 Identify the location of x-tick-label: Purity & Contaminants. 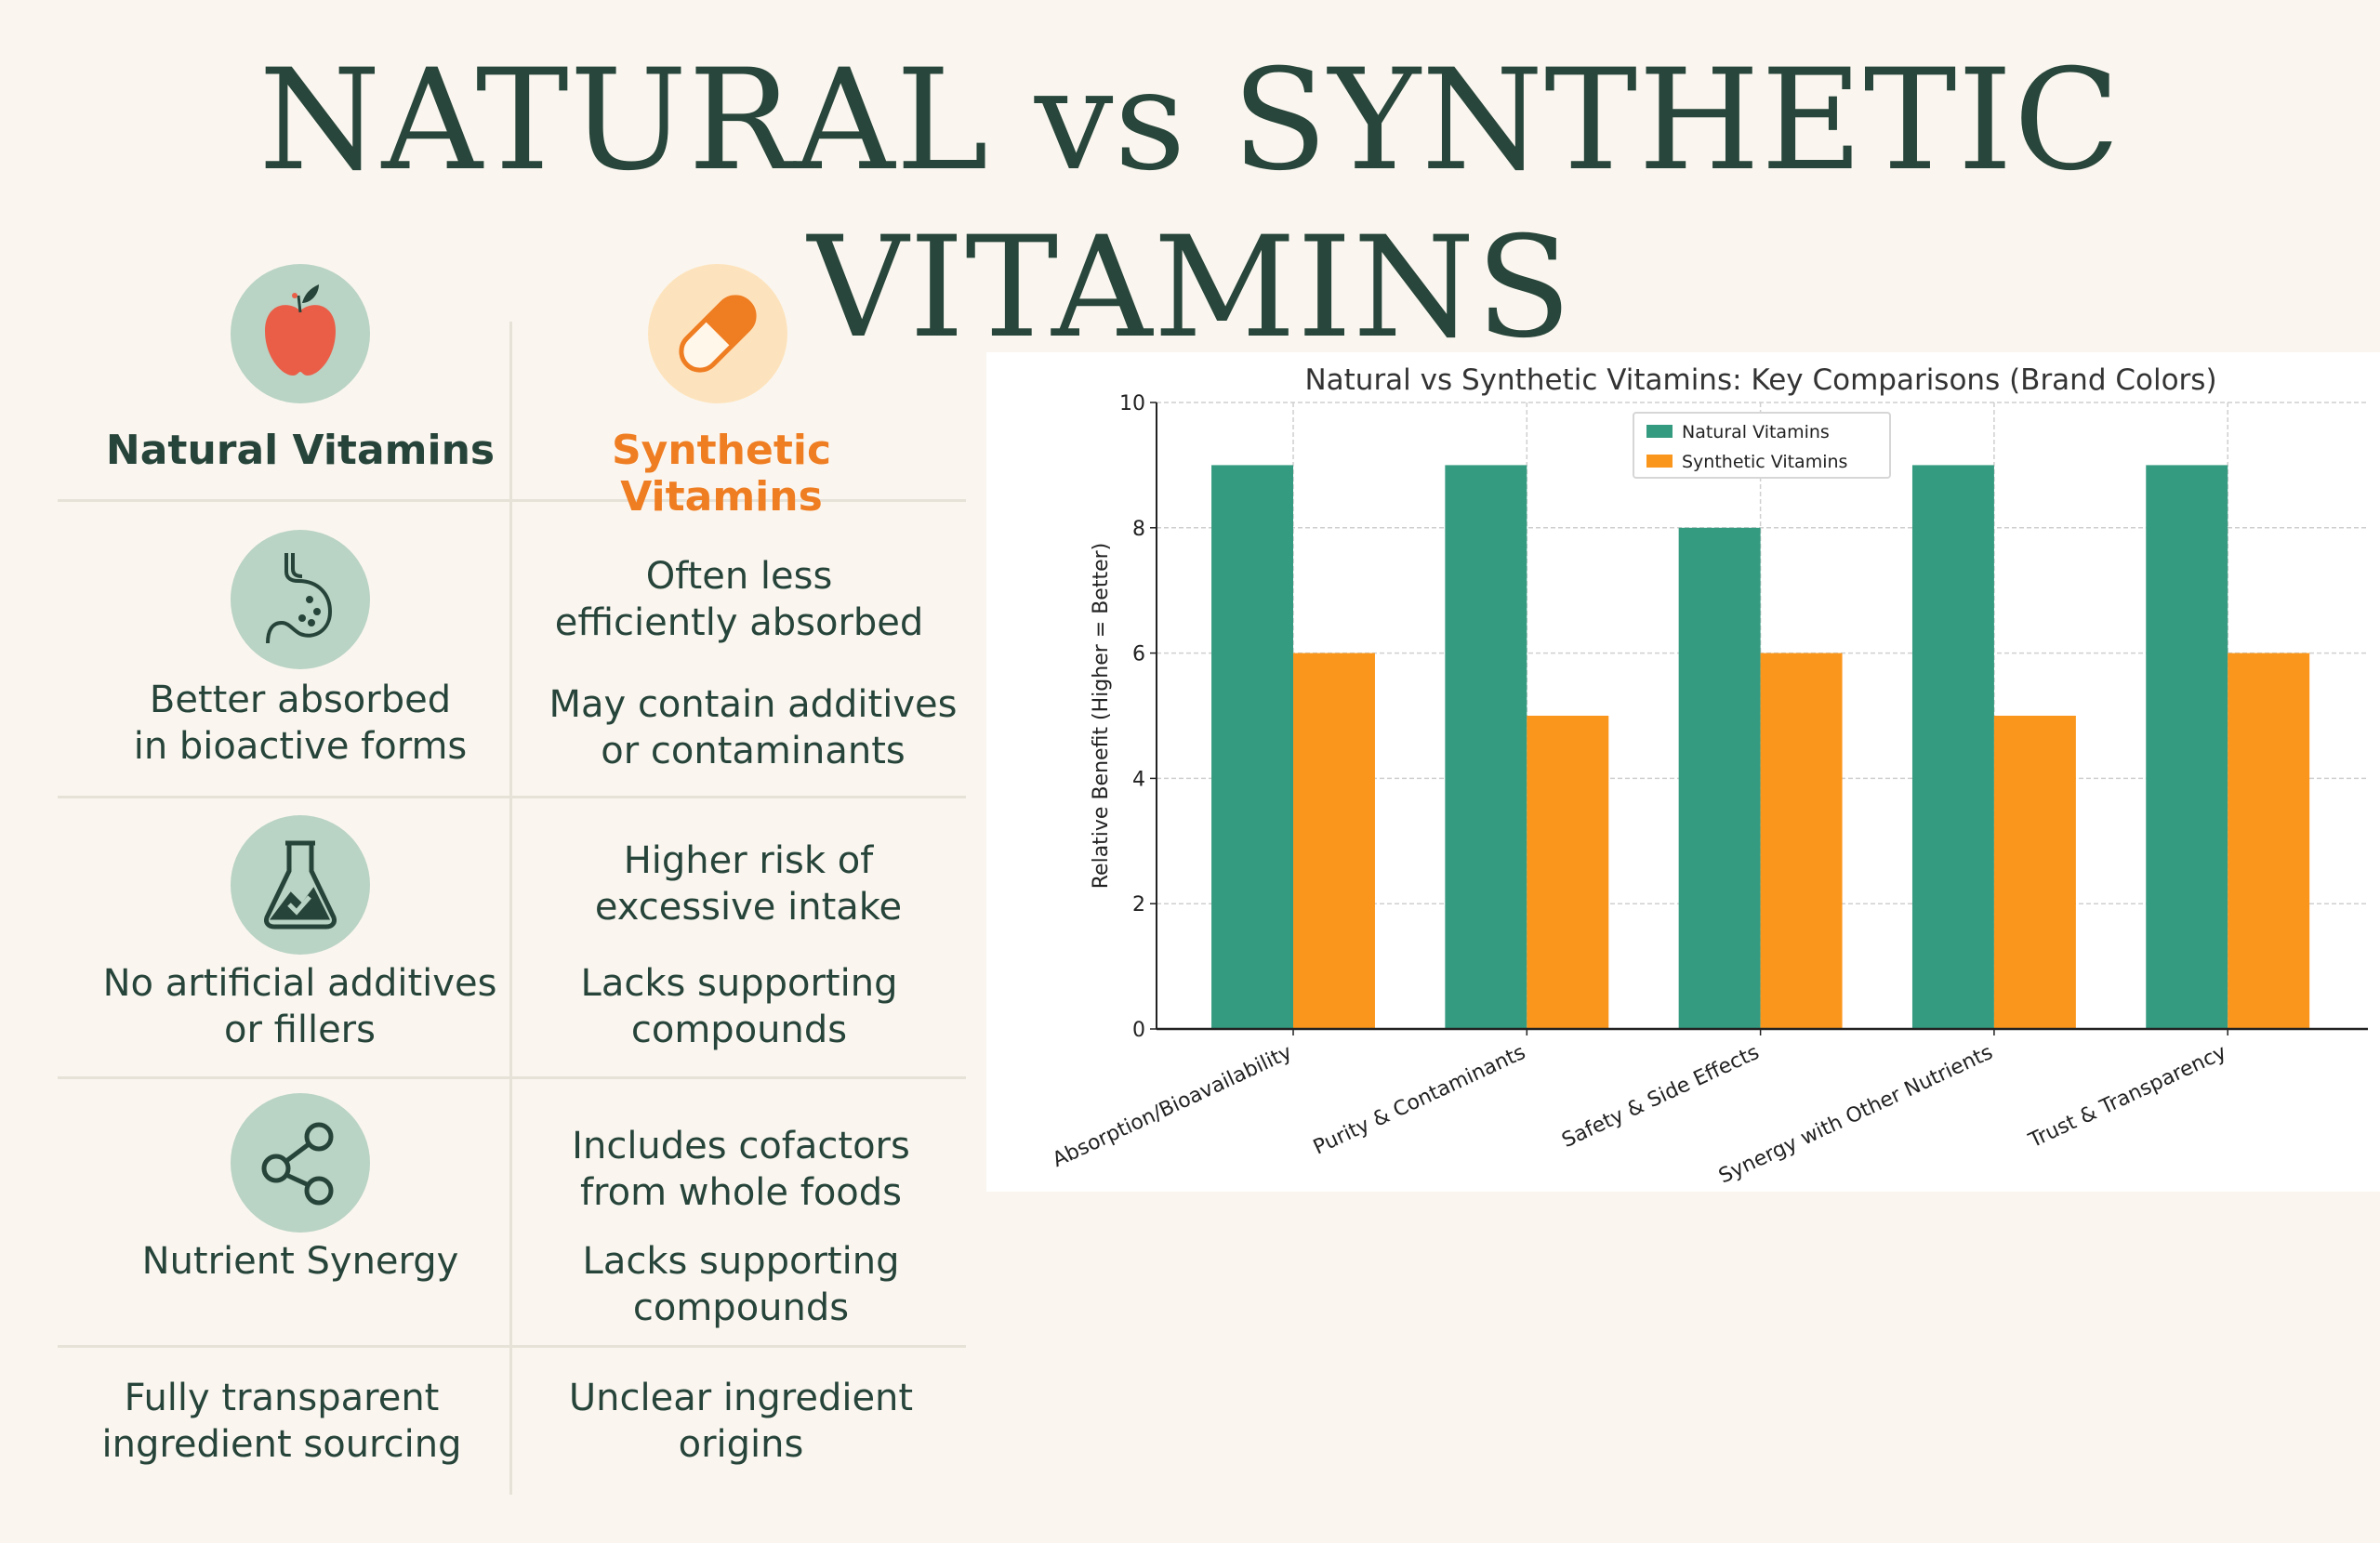
(1419, 1100).